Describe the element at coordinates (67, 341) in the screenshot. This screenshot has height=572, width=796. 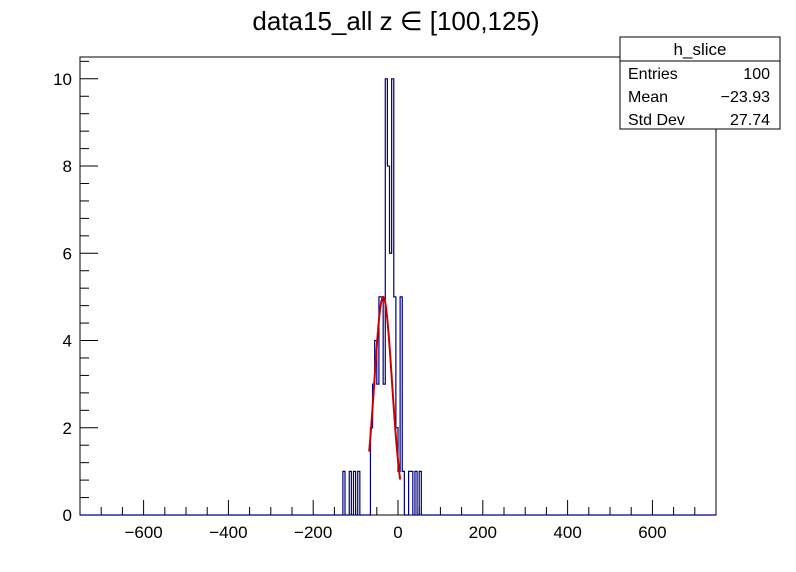
I see `y-tick-label: 4` at that location.